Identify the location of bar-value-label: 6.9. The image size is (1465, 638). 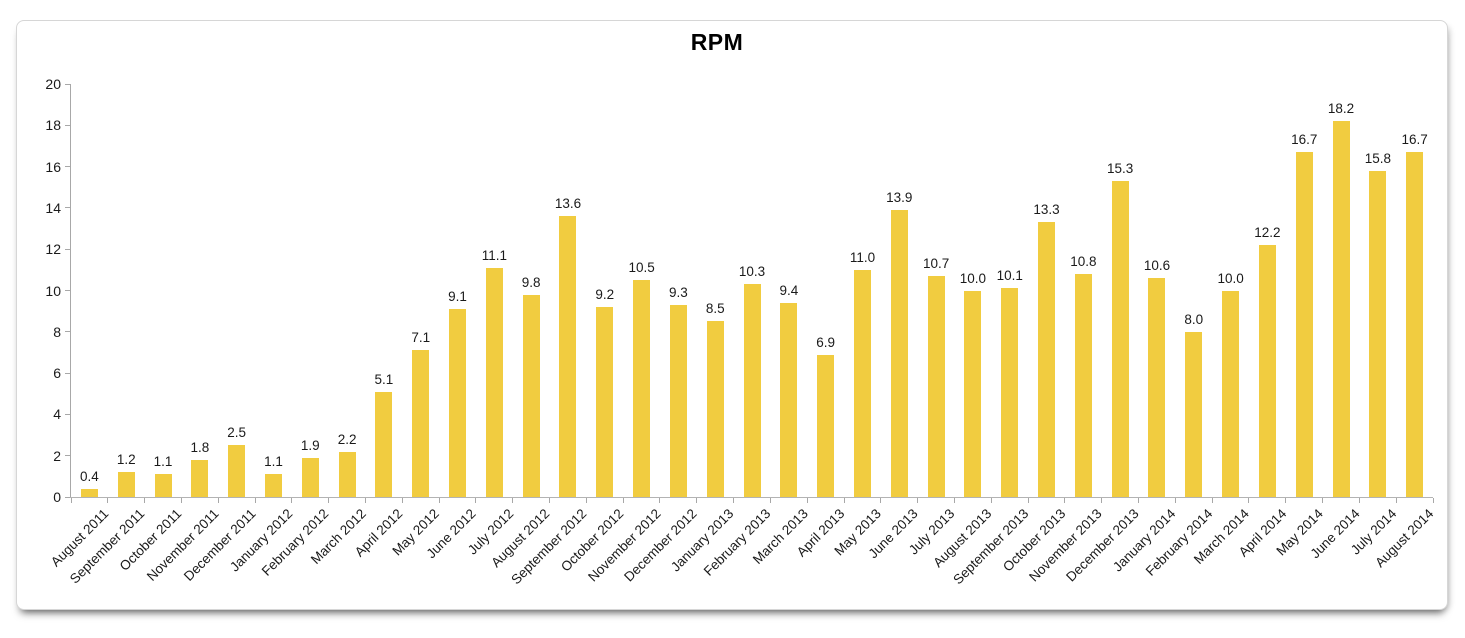
(826, 342).